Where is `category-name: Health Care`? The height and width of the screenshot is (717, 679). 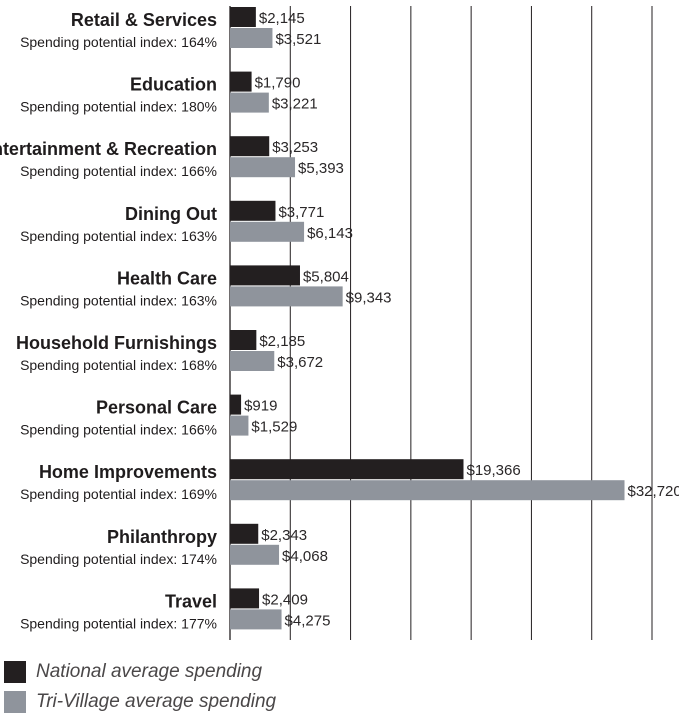 category-name: Health Care is located at coordinates (167, 278).